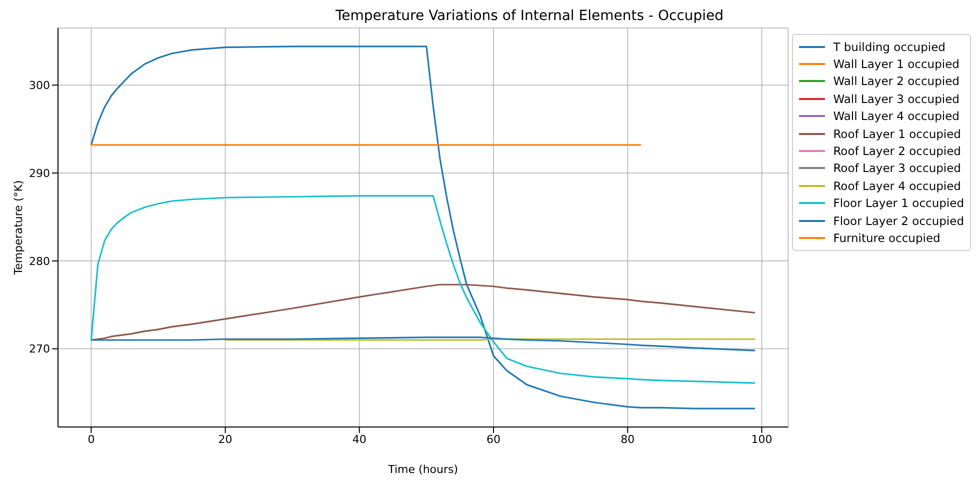 The image size is (979, 487). What do you see at coordinates (896, 64) in the screenshot?
I see `legend-label: Wall Layer 1 occupied` at bounding box center [896, 64].